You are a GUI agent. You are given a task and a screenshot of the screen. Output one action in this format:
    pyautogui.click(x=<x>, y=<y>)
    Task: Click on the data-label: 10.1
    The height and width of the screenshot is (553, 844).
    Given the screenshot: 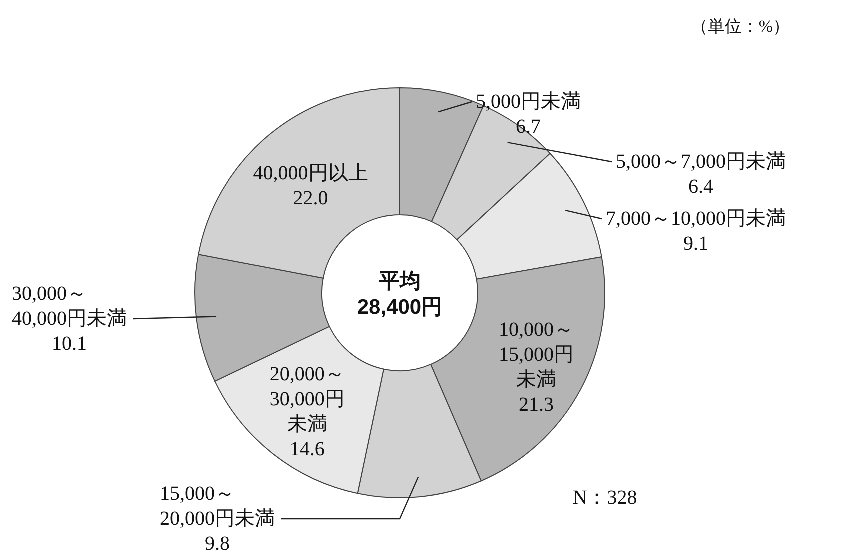 What is the action you would take?
    pyautogui.click(x=69, y=344)
    